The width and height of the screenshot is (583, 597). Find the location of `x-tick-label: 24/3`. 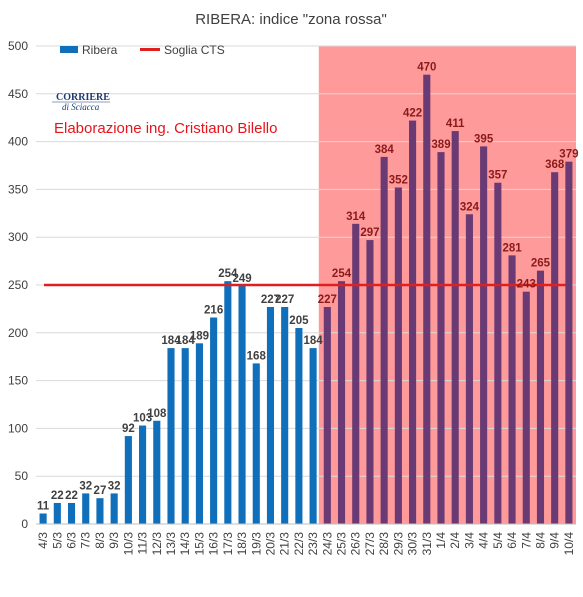

x-tick-label: 24/3 is located at coordinates (327, 544).